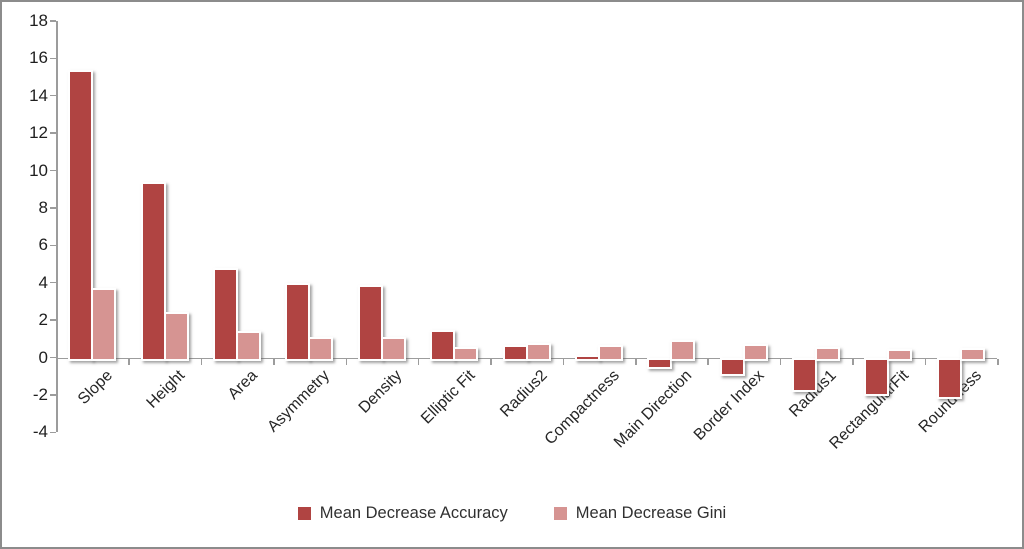 This screenshot has width=1024, height=549. What do you see at coordinates (582, 408) in the screenshot?
I see `x-axis-category-label: Compactness` at bounding box center [582, 408].